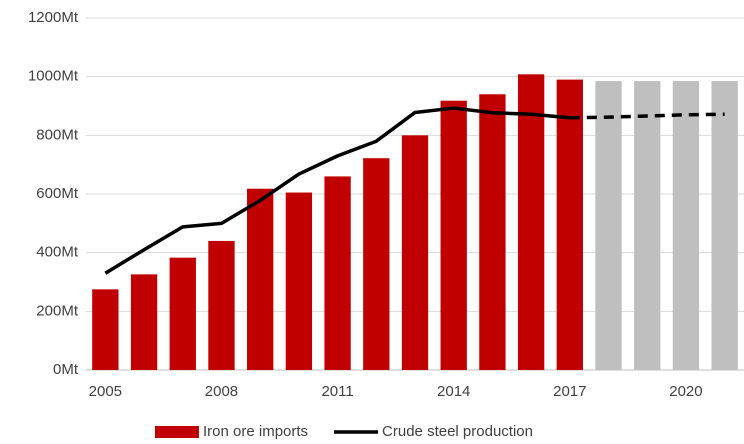 The width and height of the screenshot is (744, 444). Describe the element at coordinates (57, 134) in the screenshot. I see `y-tick-label: 800Mt` at that location.